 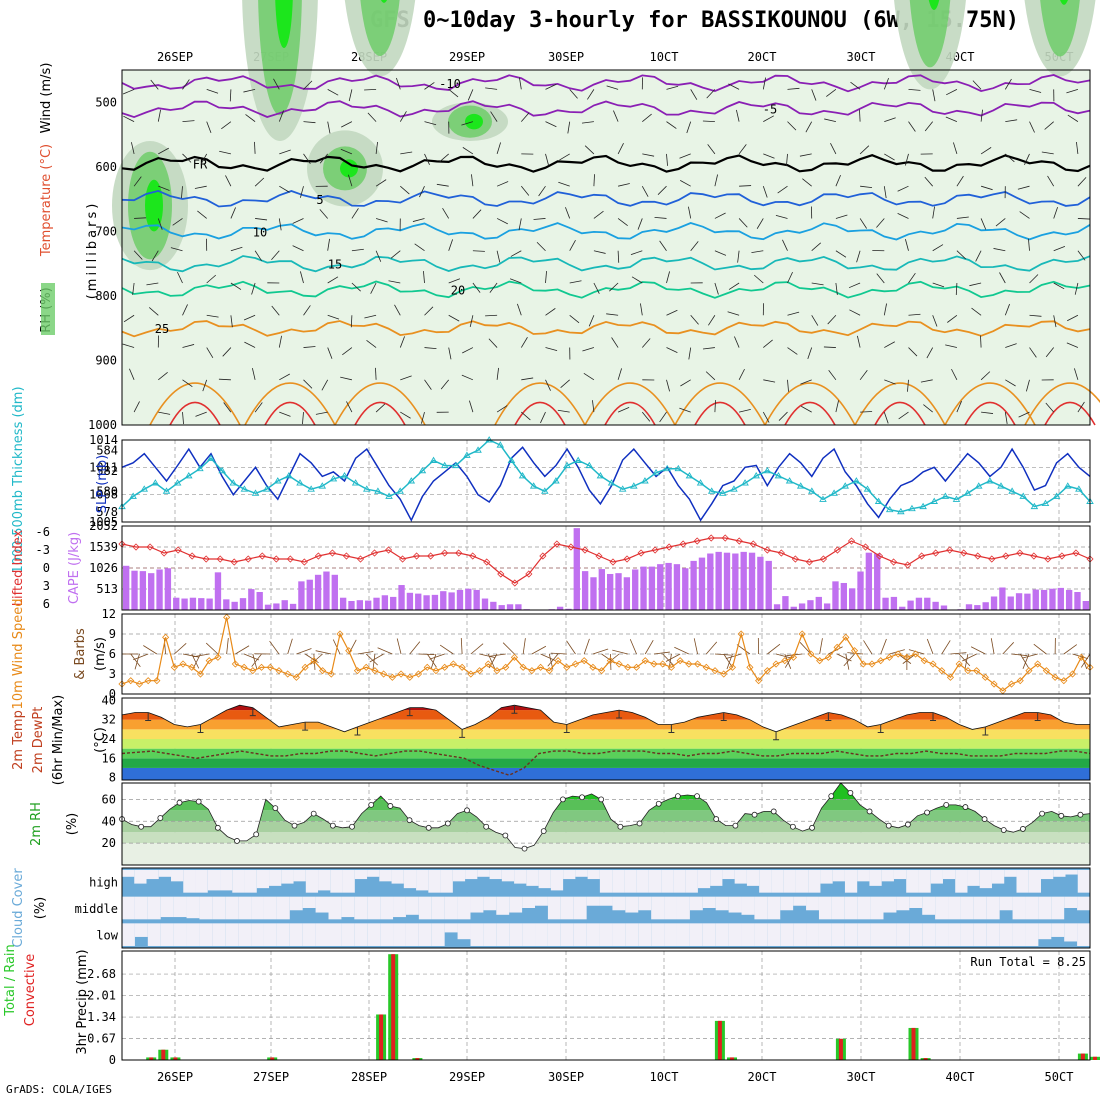 What do you see at coordinates (109, 720) in the screenshot?
I see `temp-tick-label: 32` at bounding box center [109, 720].